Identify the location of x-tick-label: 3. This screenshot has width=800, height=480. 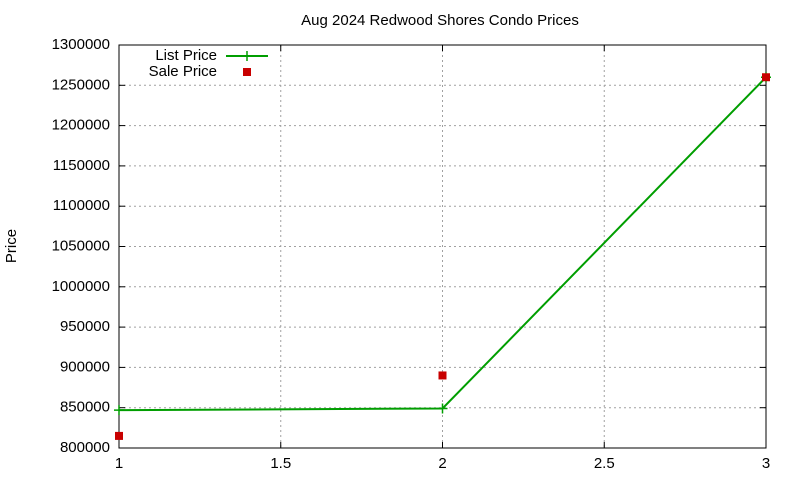
(766, 463).